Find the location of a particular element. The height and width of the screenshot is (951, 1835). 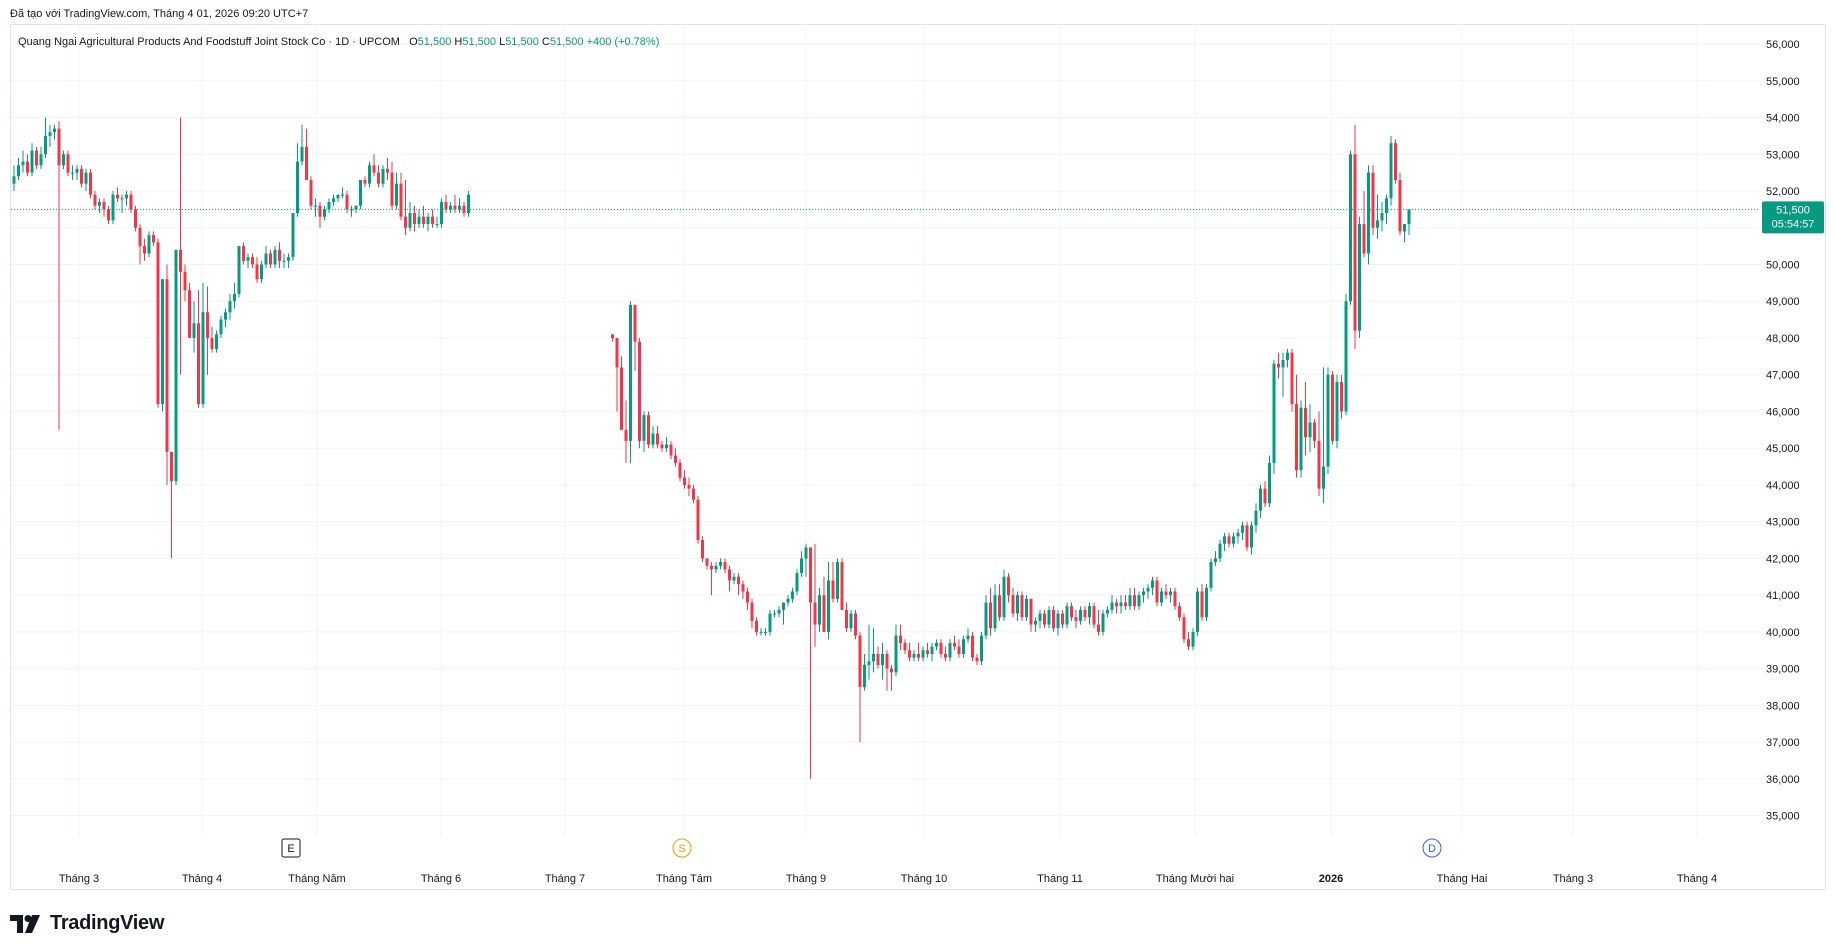

event-marker-dividend: D is located at coordinates (1432, 848).